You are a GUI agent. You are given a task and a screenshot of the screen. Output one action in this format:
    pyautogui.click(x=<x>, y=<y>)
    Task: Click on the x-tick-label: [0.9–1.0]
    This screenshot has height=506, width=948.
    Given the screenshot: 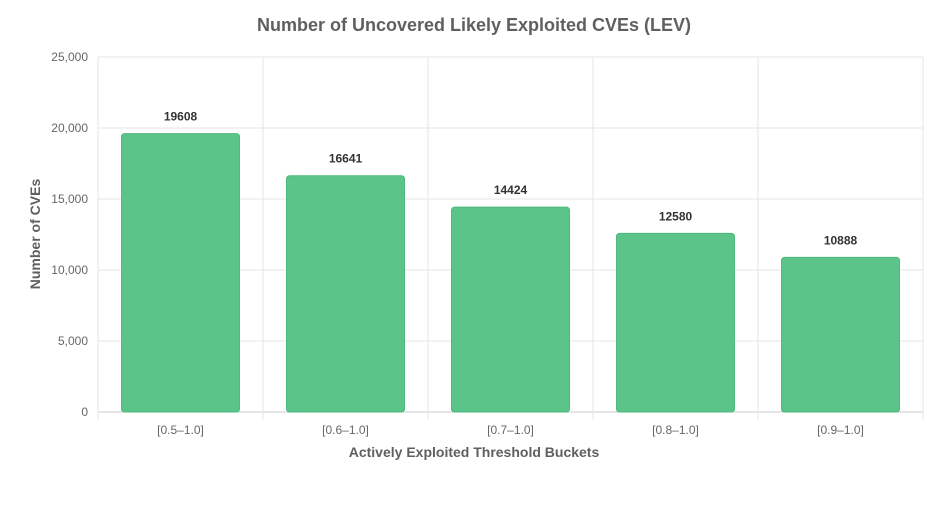 What is the action you would take?
    pyautogui.click(x=840, y=430)
    